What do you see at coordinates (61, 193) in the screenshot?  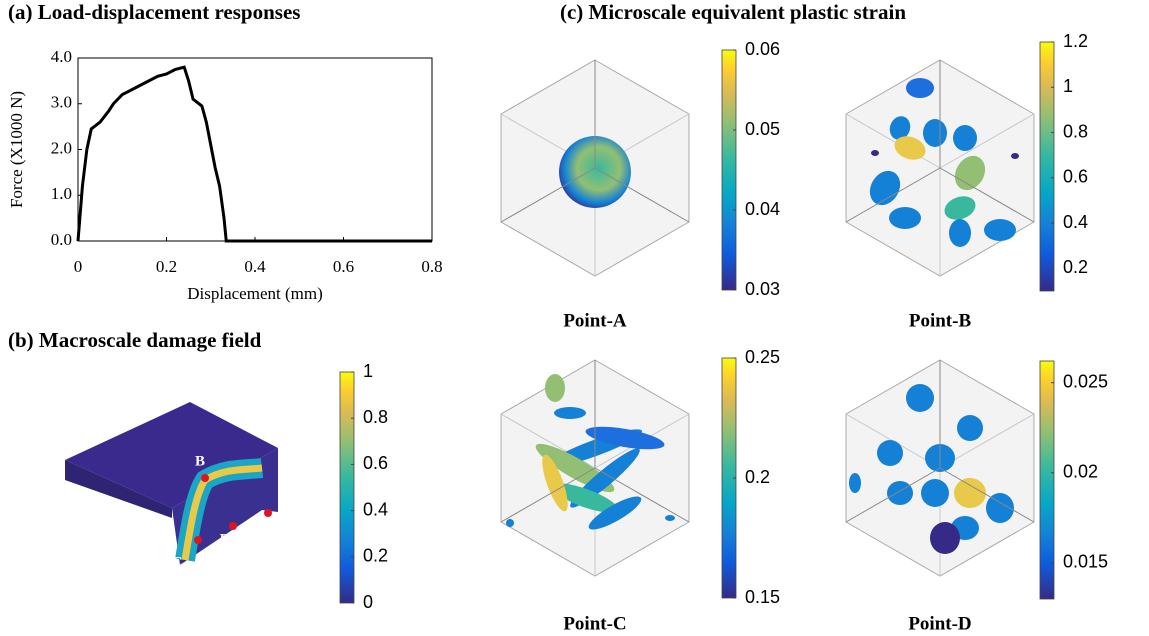 I see `y-tick-label: 1.0` at bounding box center [61, 193].